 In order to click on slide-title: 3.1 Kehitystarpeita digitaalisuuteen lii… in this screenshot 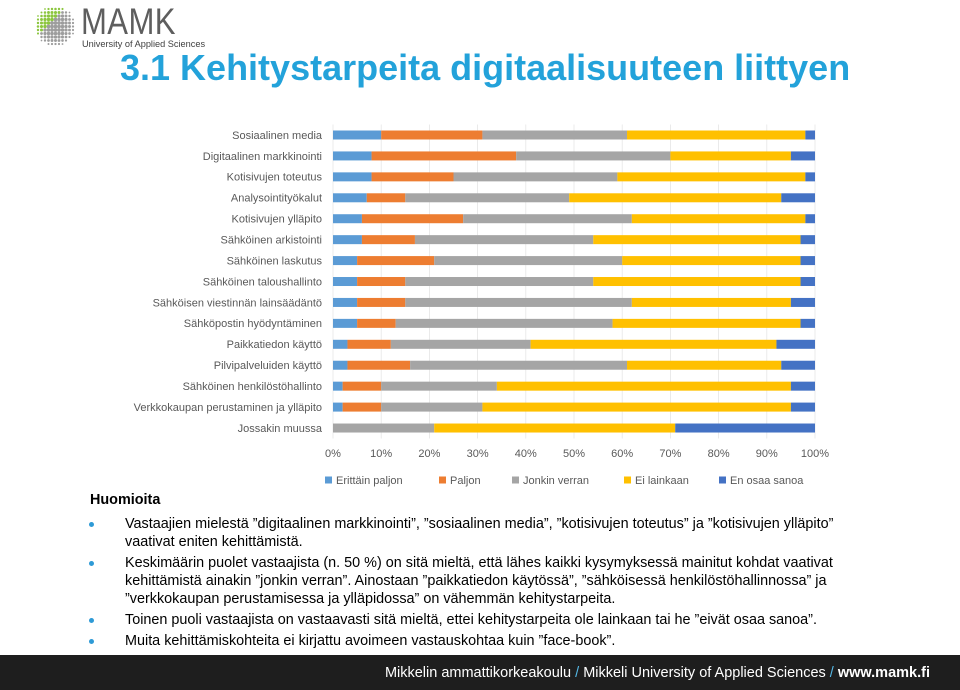, I will do `click(485, 67)`.